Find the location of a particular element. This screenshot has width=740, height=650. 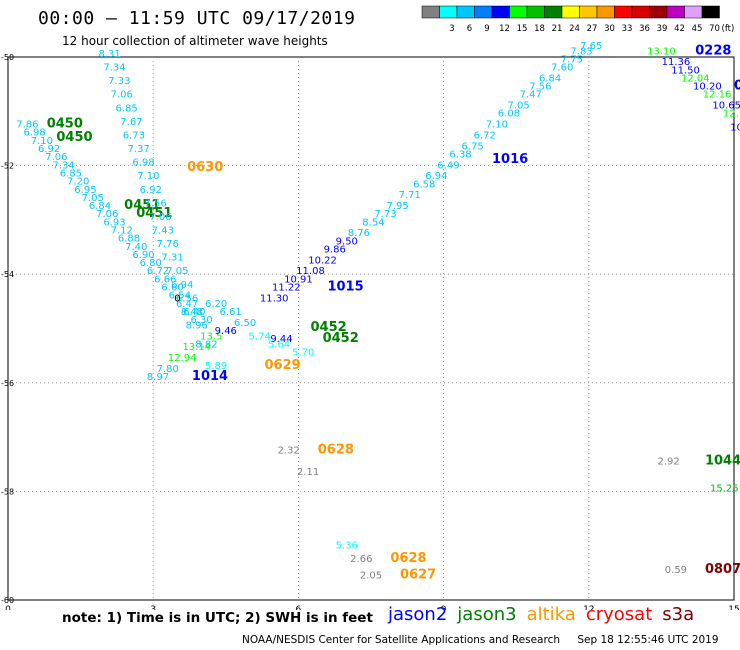

wave-height-value: 9.50 is located at coordinates (347, 241).